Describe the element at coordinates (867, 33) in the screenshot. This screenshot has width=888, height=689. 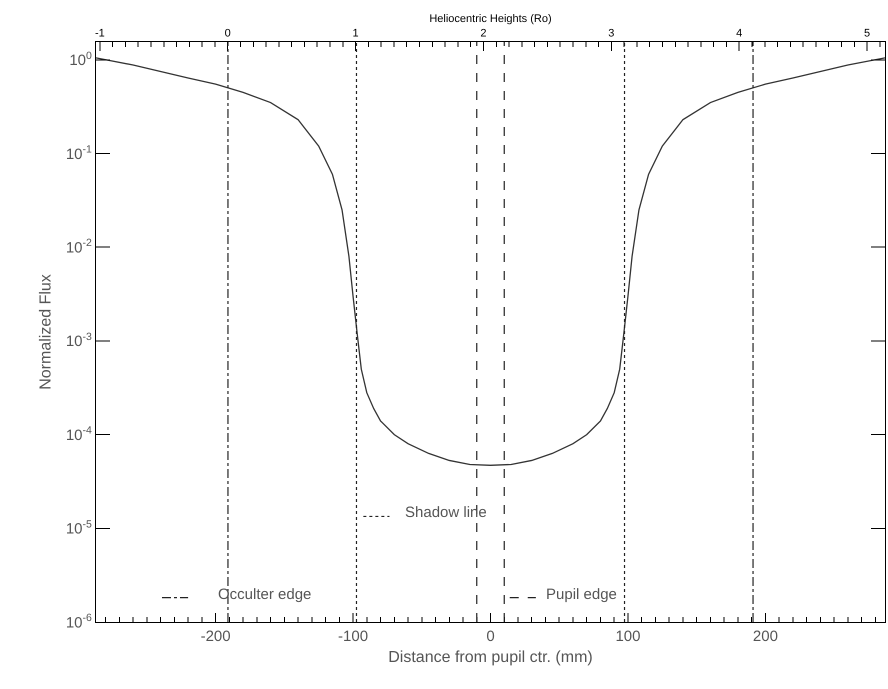
I see `x2-tick-label: 5` at that location.